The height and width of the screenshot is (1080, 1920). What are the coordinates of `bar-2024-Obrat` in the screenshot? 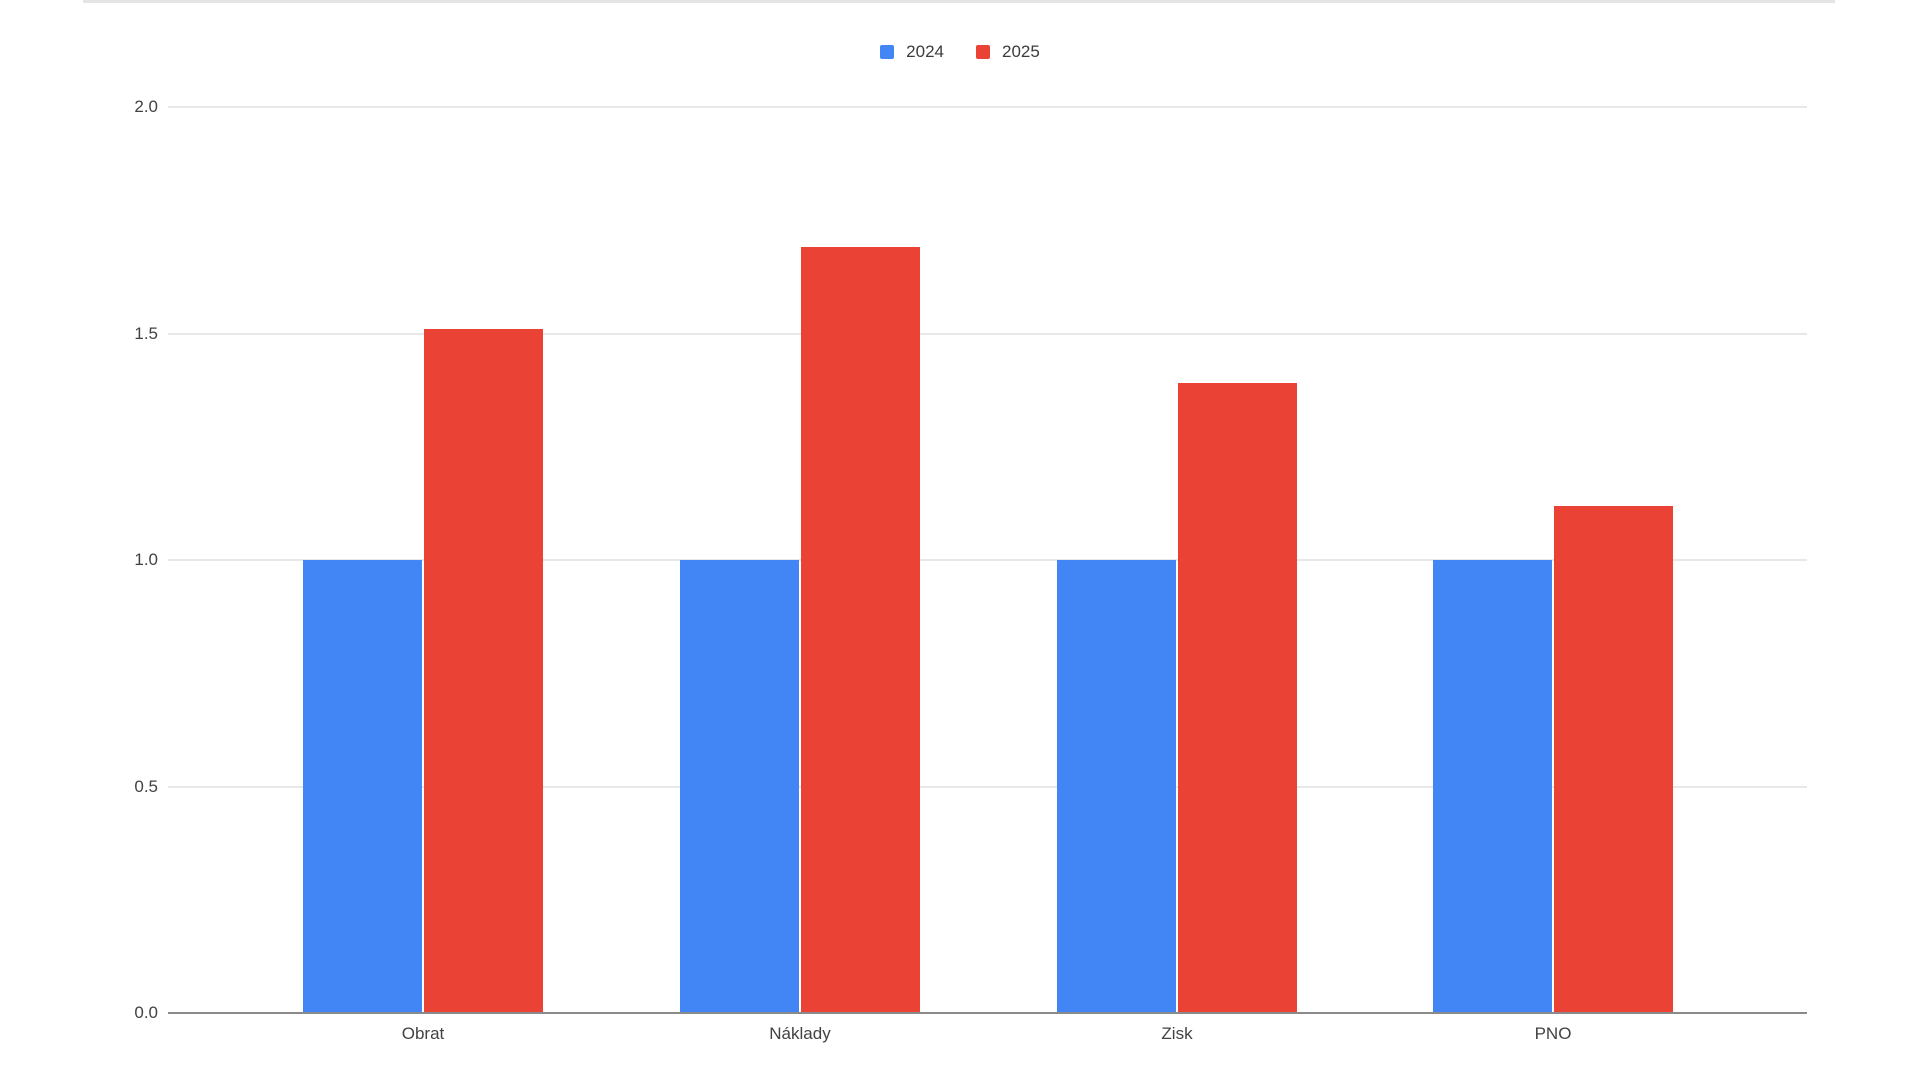 It's located at (362, 786).